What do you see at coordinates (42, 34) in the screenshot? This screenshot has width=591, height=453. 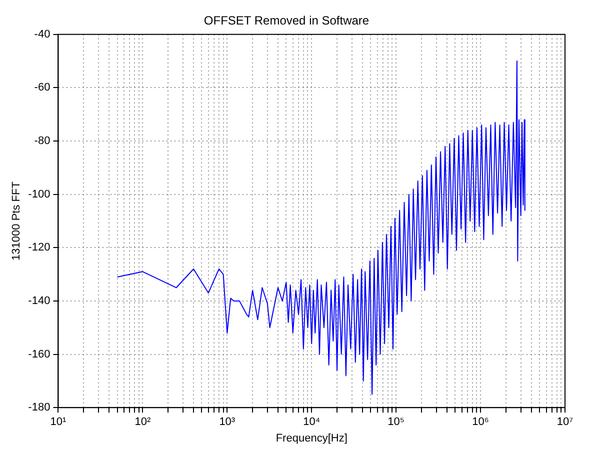 I see `y-tick-label: -40` at bounding box center [42, 34].